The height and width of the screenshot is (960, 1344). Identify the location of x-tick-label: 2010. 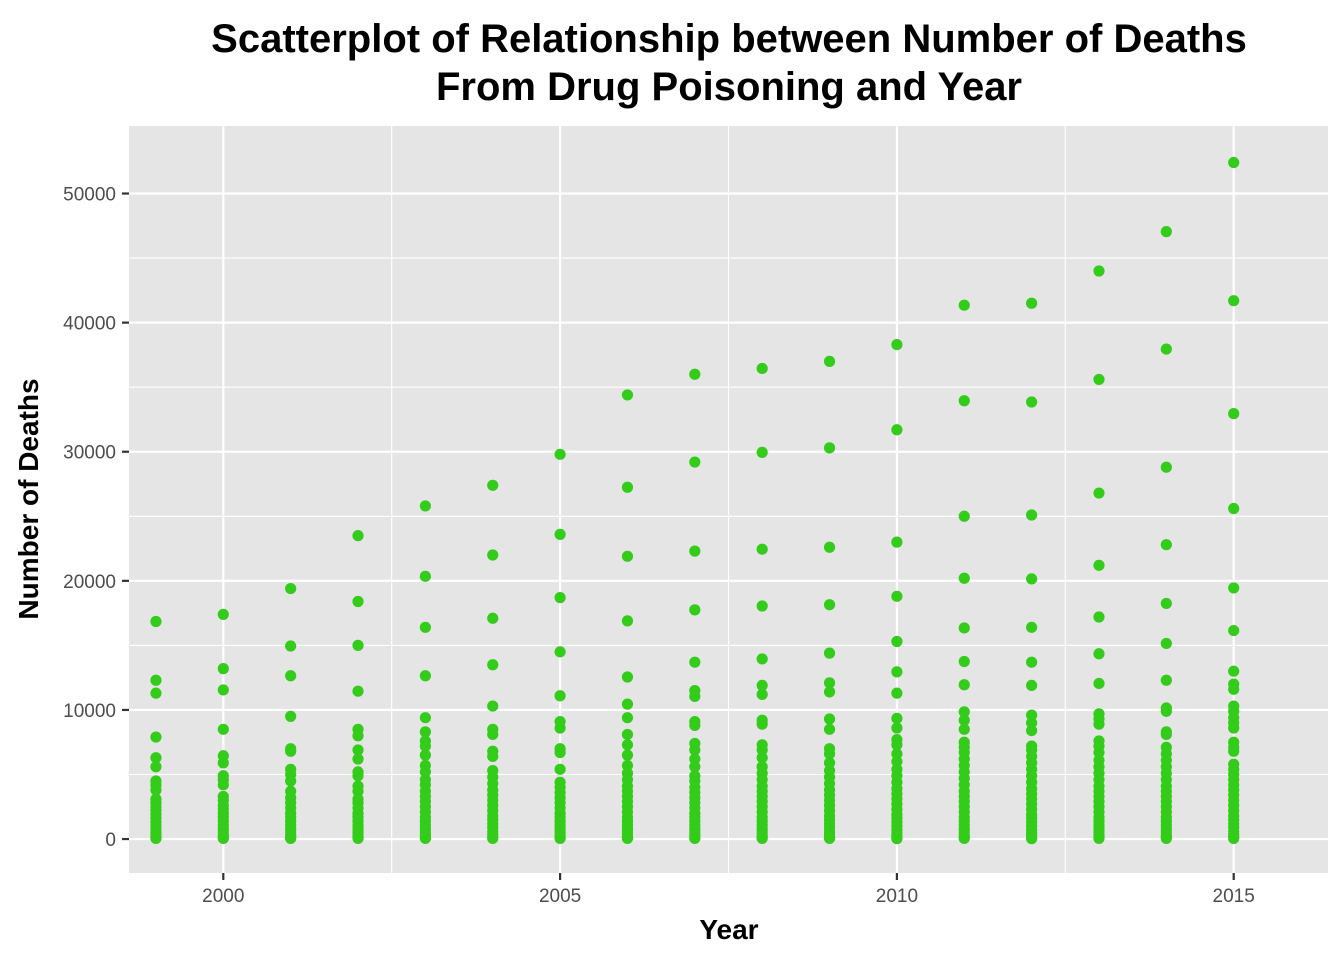
(897, 896).